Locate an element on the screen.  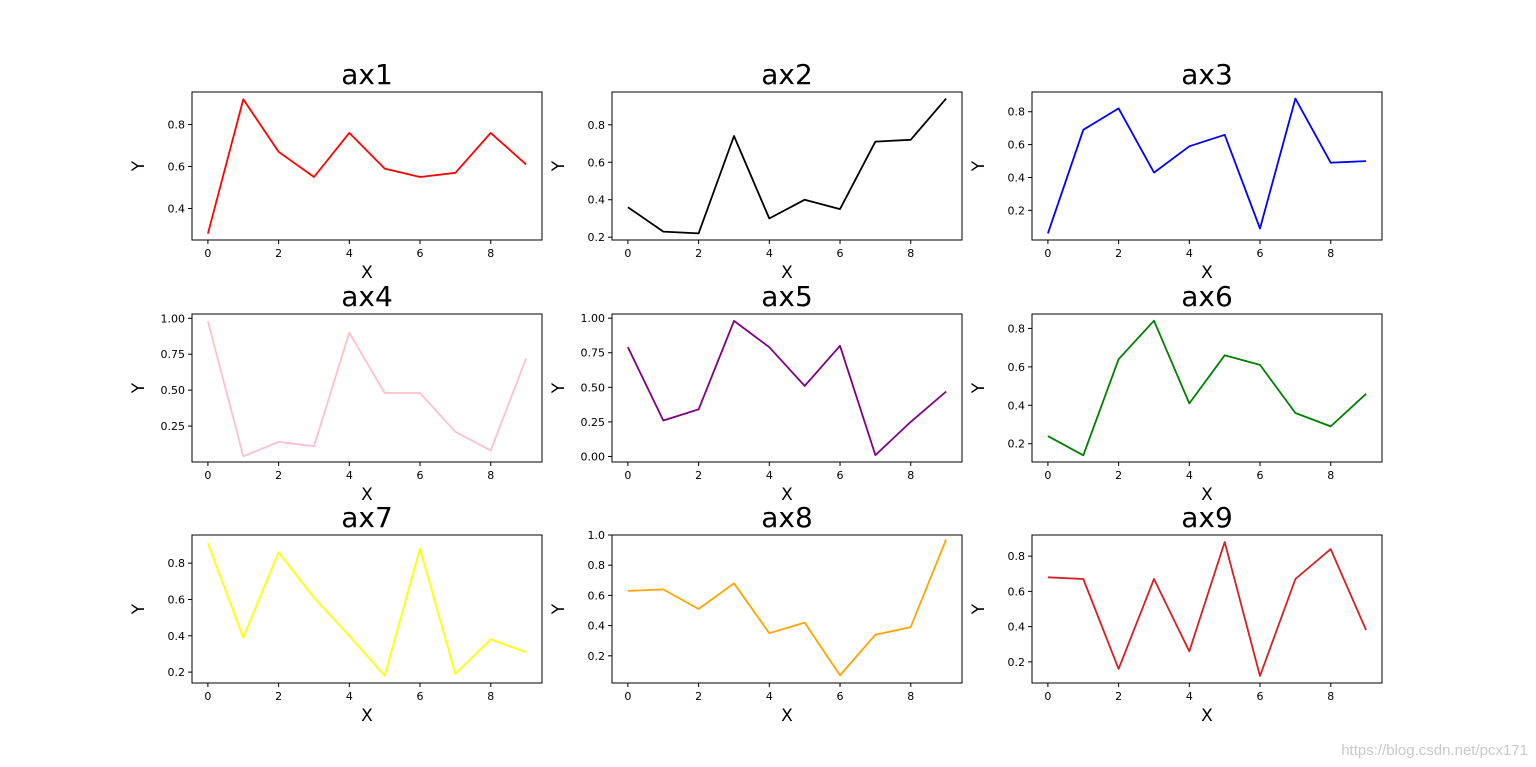
subplot-3: ax3 0 2 4 6 8 0.2 0.4 0.6 0.8 X Y is located at coordinates (1176, 170).